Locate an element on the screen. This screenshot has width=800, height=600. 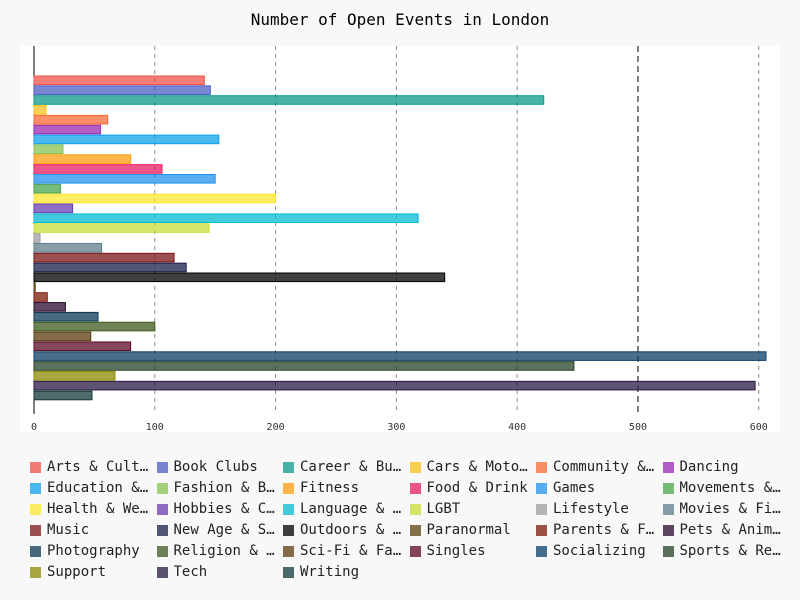
legend-label: Arts & Culture is located at coordinates (100, 467).